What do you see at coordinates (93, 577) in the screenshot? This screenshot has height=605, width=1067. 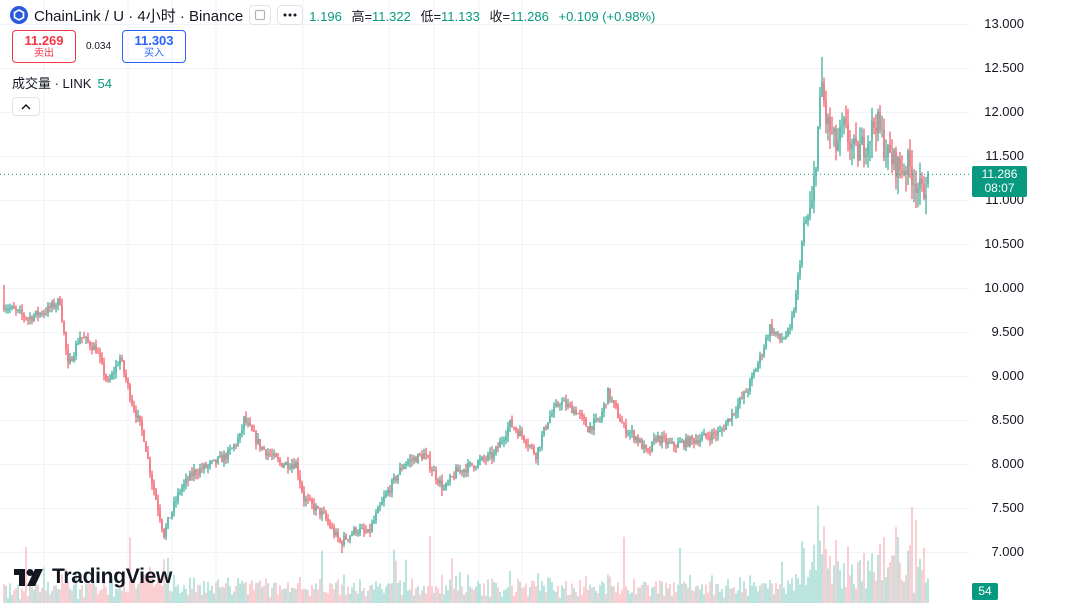 I see `tradingview-logo: TradingView` at bounding box center [93, 577].